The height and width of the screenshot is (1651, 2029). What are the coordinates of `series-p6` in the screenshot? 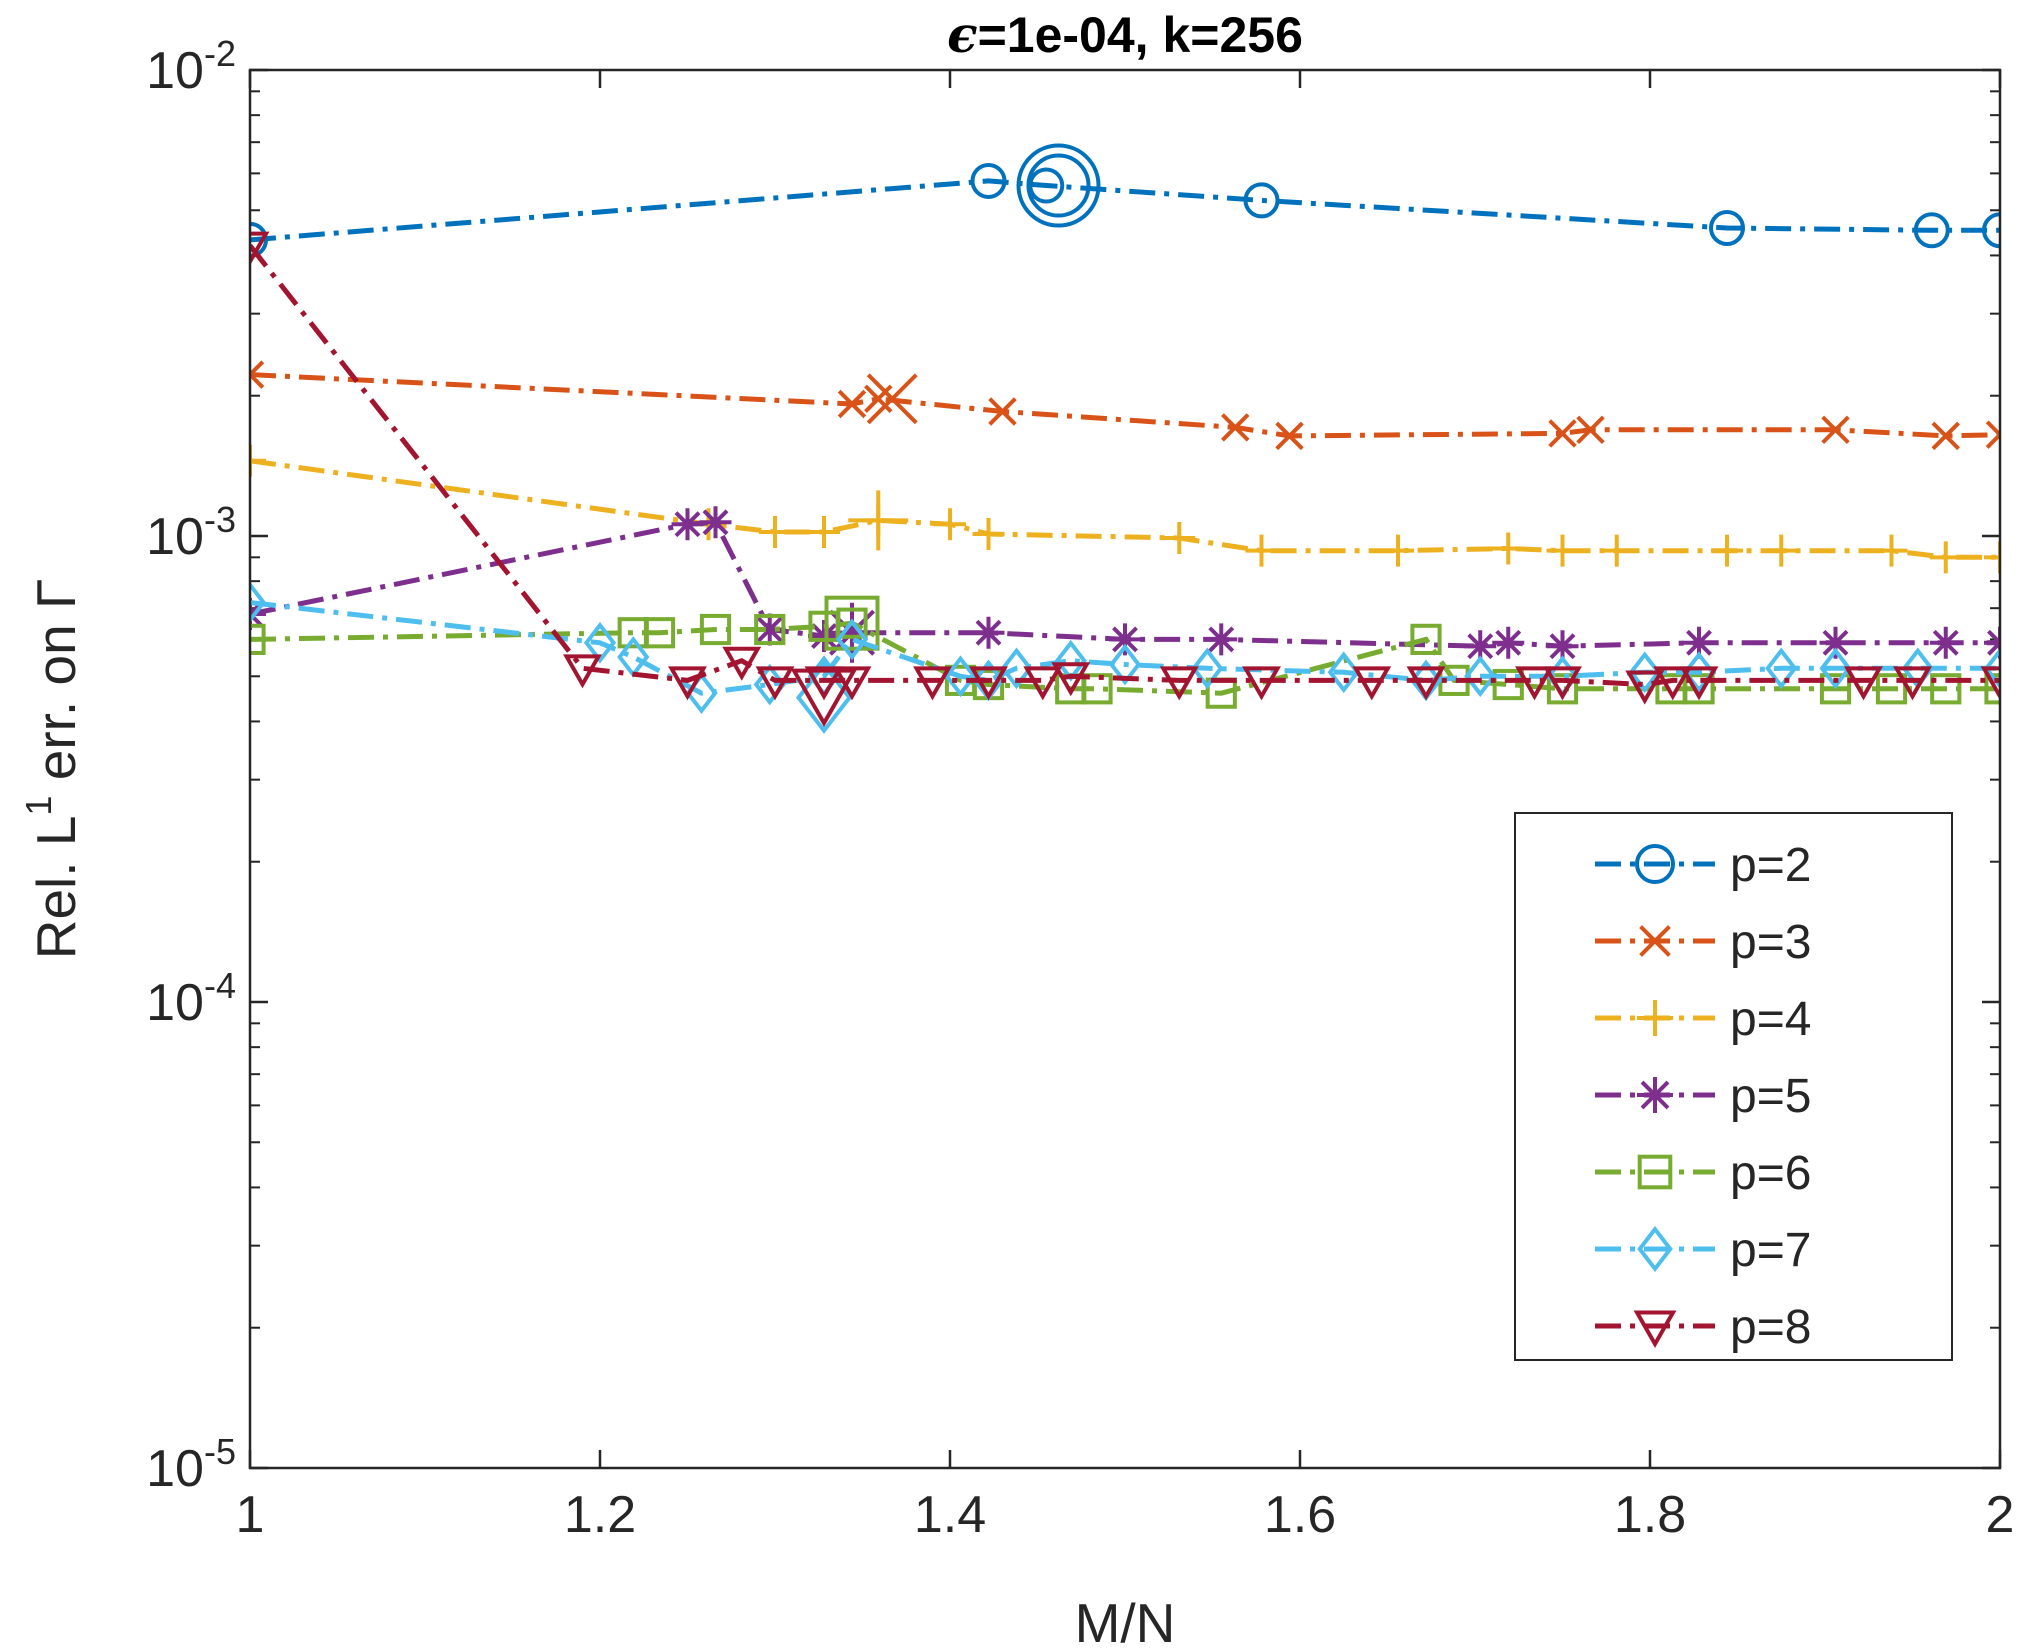 It's located at (1125, 652).